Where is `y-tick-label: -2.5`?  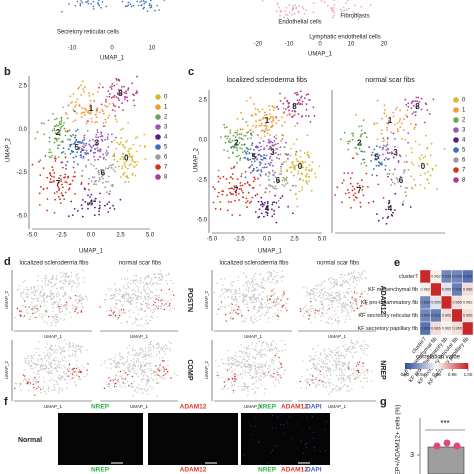 y-tick-label: -2.5 is located at coordinates (22, 173).